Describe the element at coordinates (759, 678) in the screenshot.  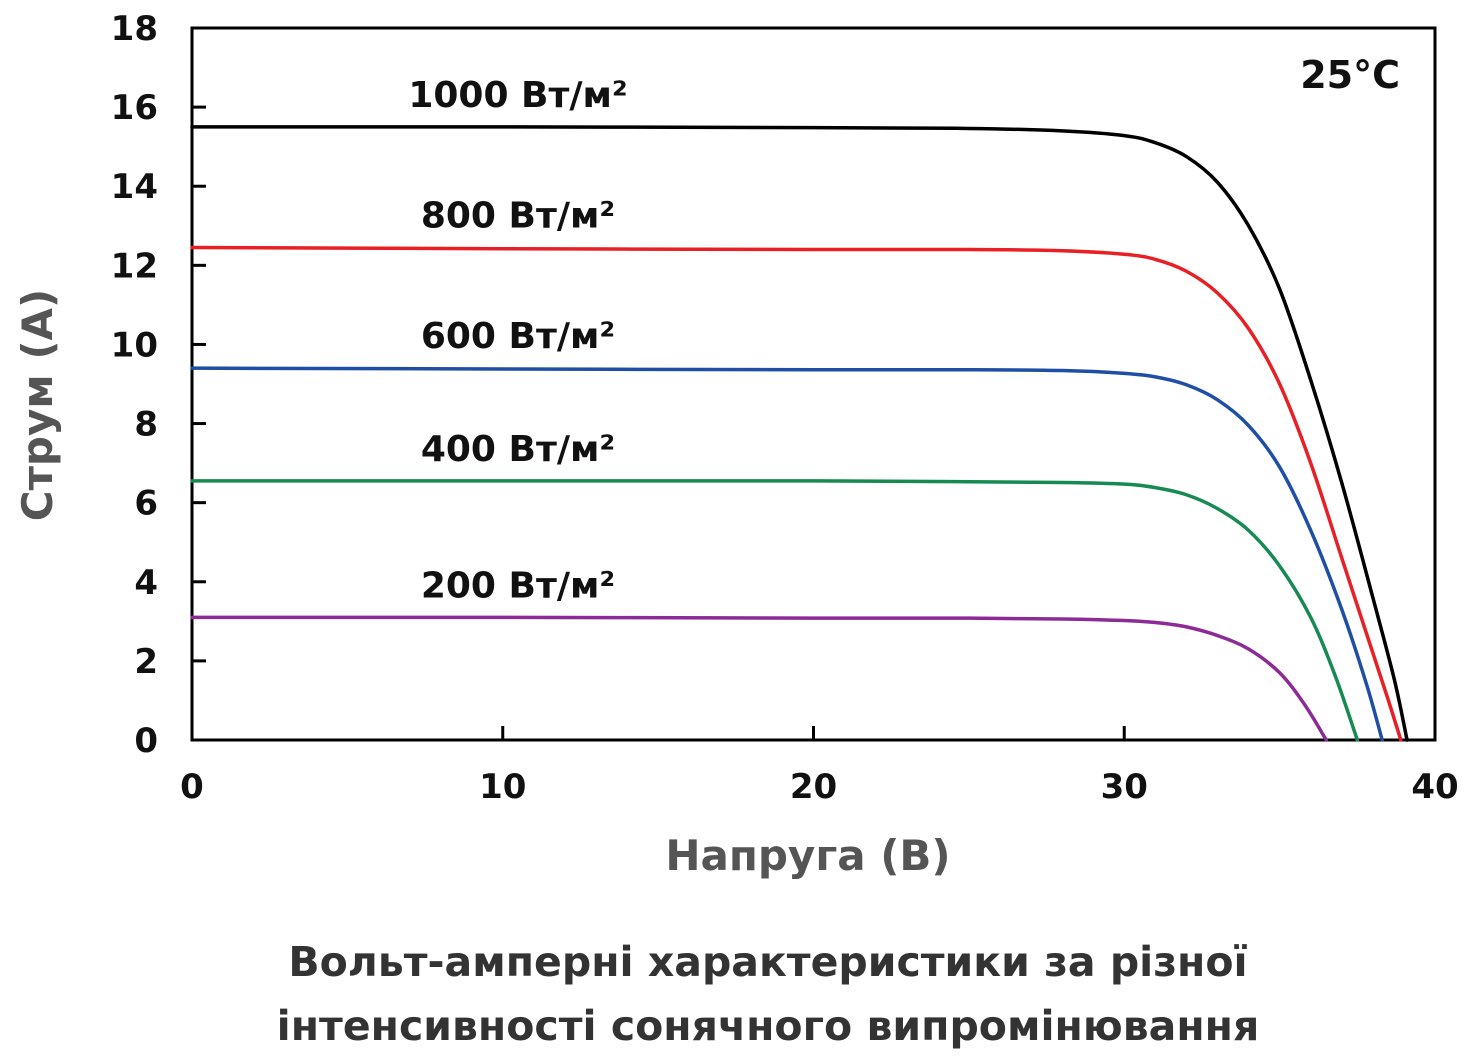
I see `series-line` at that location.